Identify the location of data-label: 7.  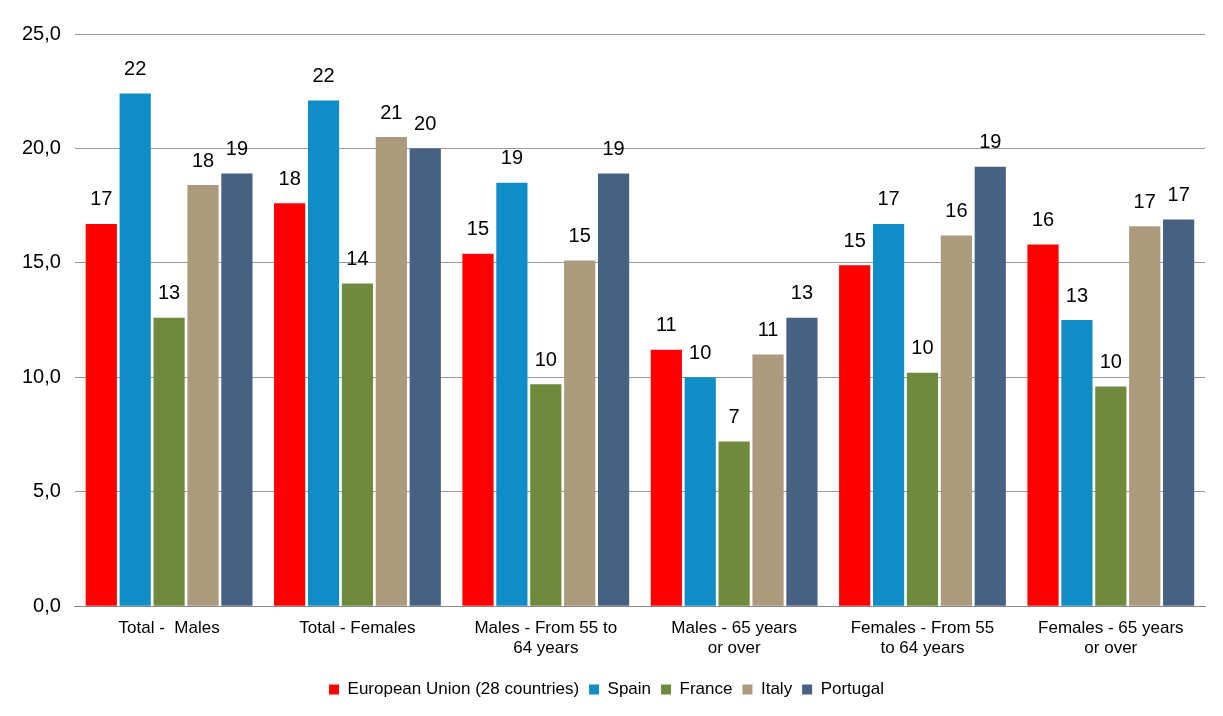
(734, 415).